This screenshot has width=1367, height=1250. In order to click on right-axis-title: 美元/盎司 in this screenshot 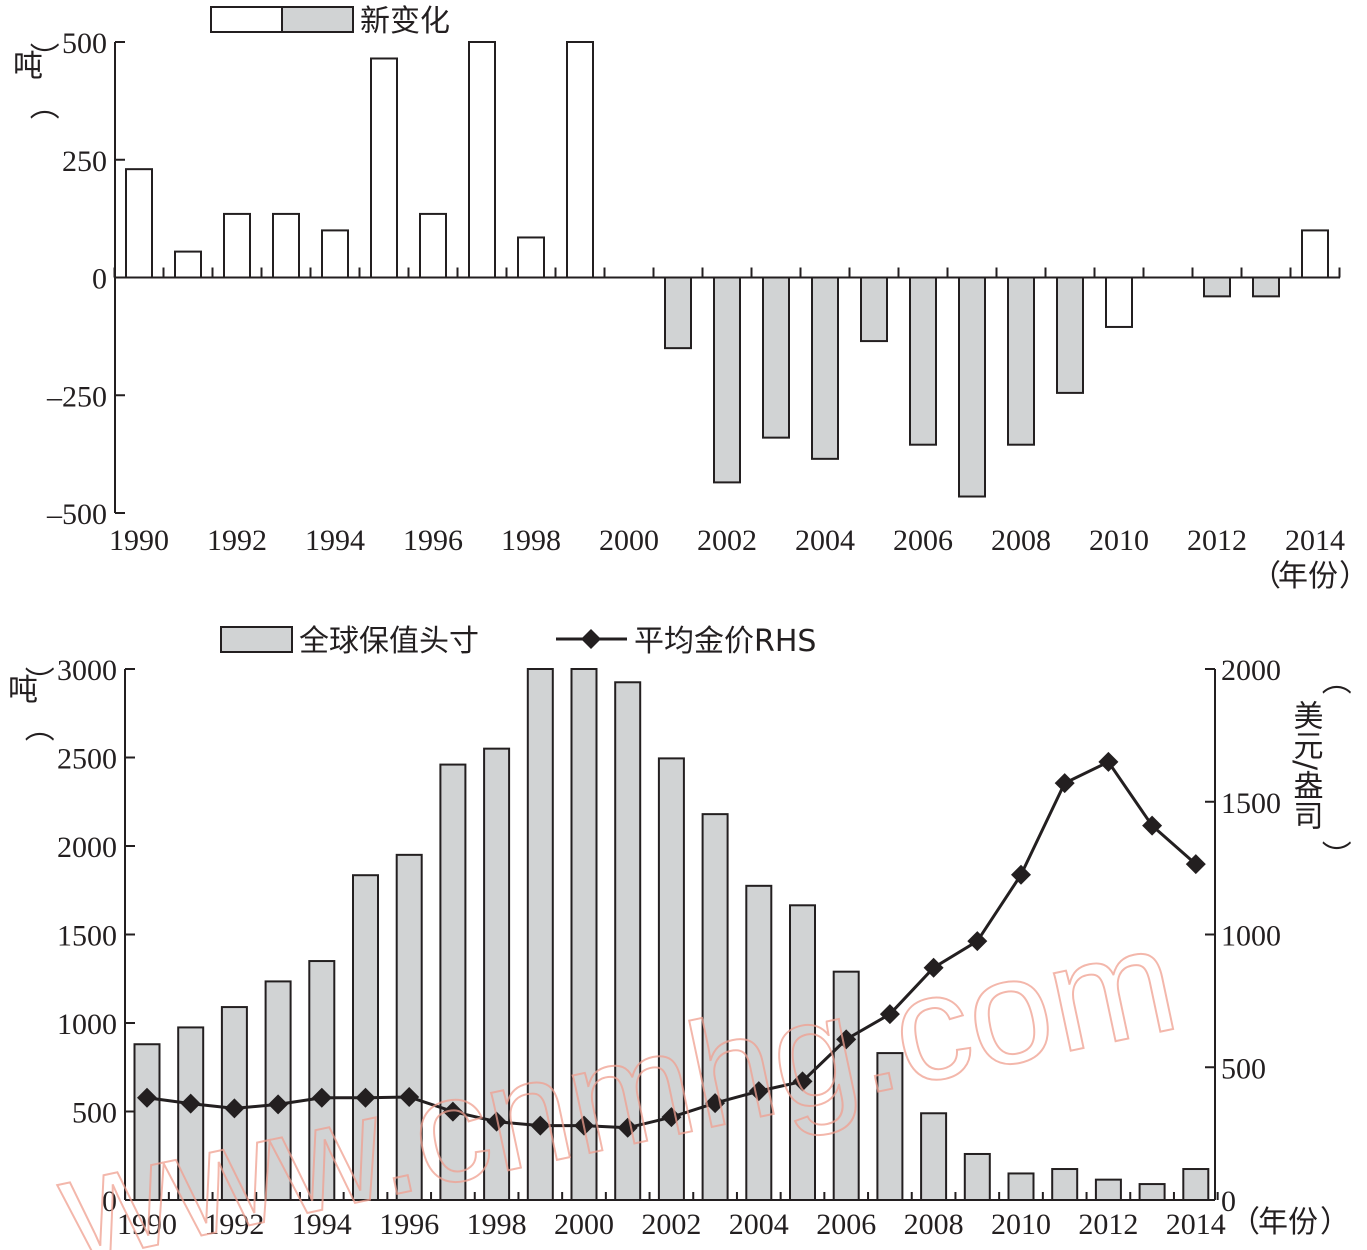, I will do `click(1305, 765)`.